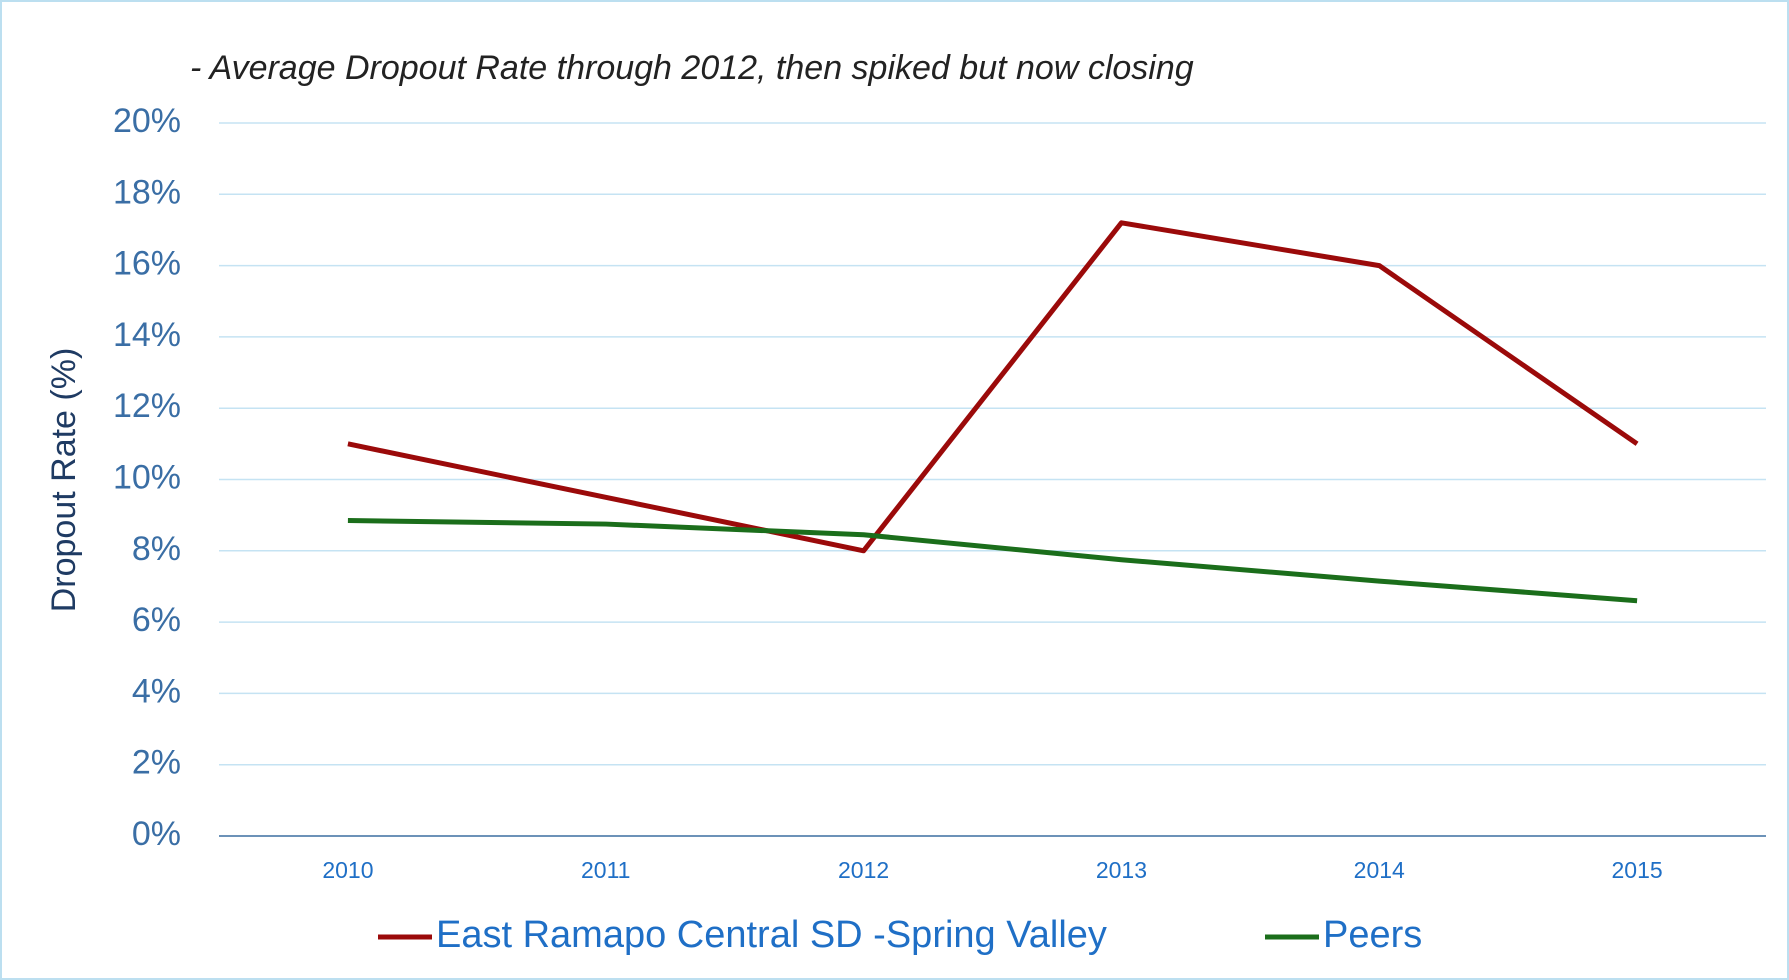 Image resolution: width=1789 pixels, height=980 pixels. What do you see at coordinates (147, 121) in the screenshot?
I see `y-tick-label: 20%` at bounding box center [147, 121].